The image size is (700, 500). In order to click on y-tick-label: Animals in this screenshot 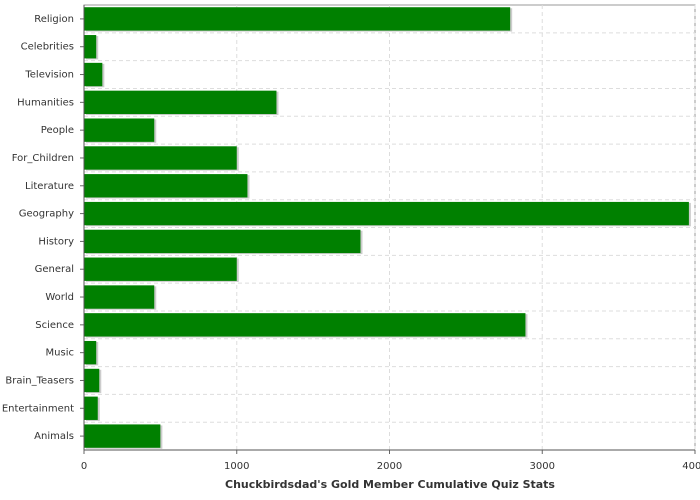, I will do `click(54, 436)`.